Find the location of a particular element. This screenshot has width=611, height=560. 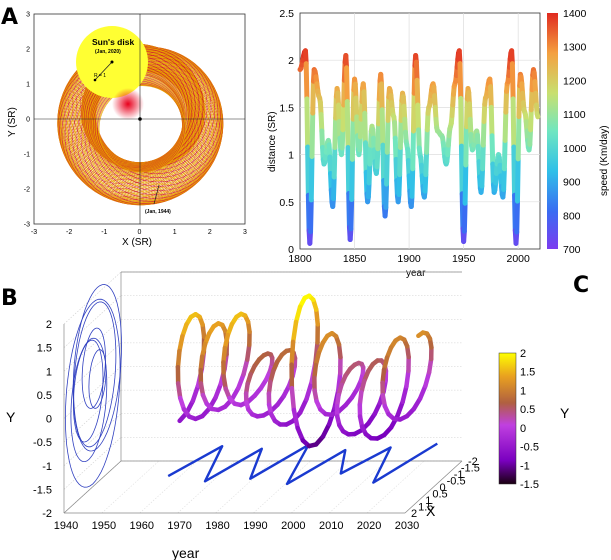

colorbar-label: speed (Km/day) is located at coordinates (604, 160).